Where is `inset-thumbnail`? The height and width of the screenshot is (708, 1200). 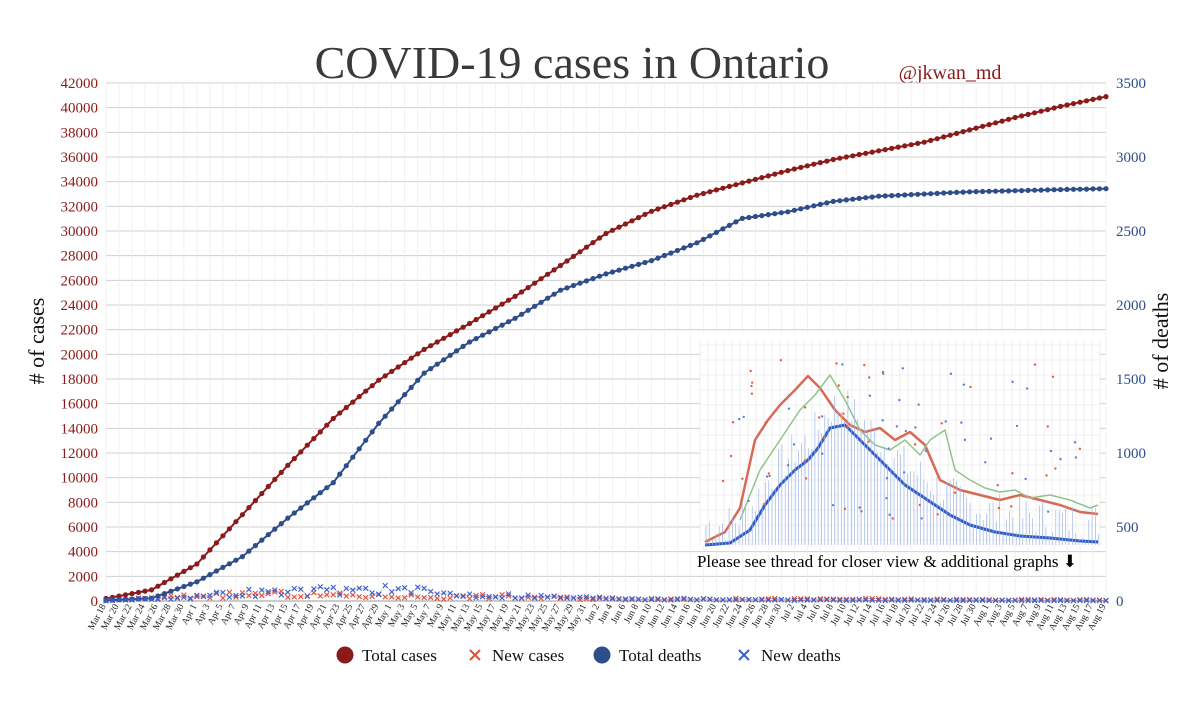
inset-thumbnail is located at coordinates (900, 441).